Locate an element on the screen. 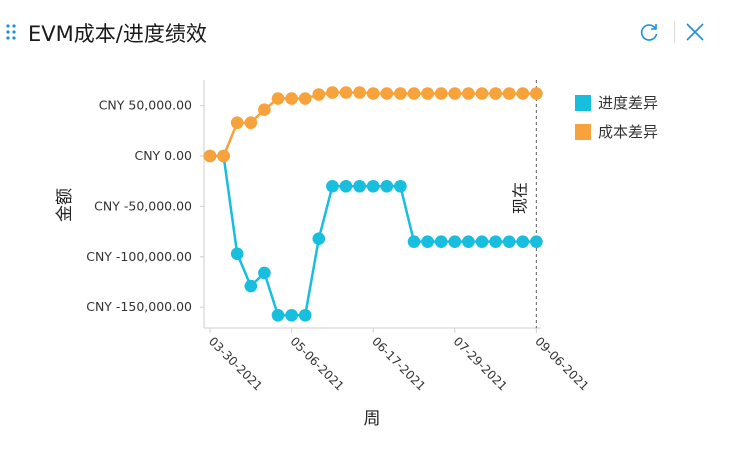 Image resolution: width=733 pixels, height=474 pixels. refresh-icon is located at coordinates (649, 32).